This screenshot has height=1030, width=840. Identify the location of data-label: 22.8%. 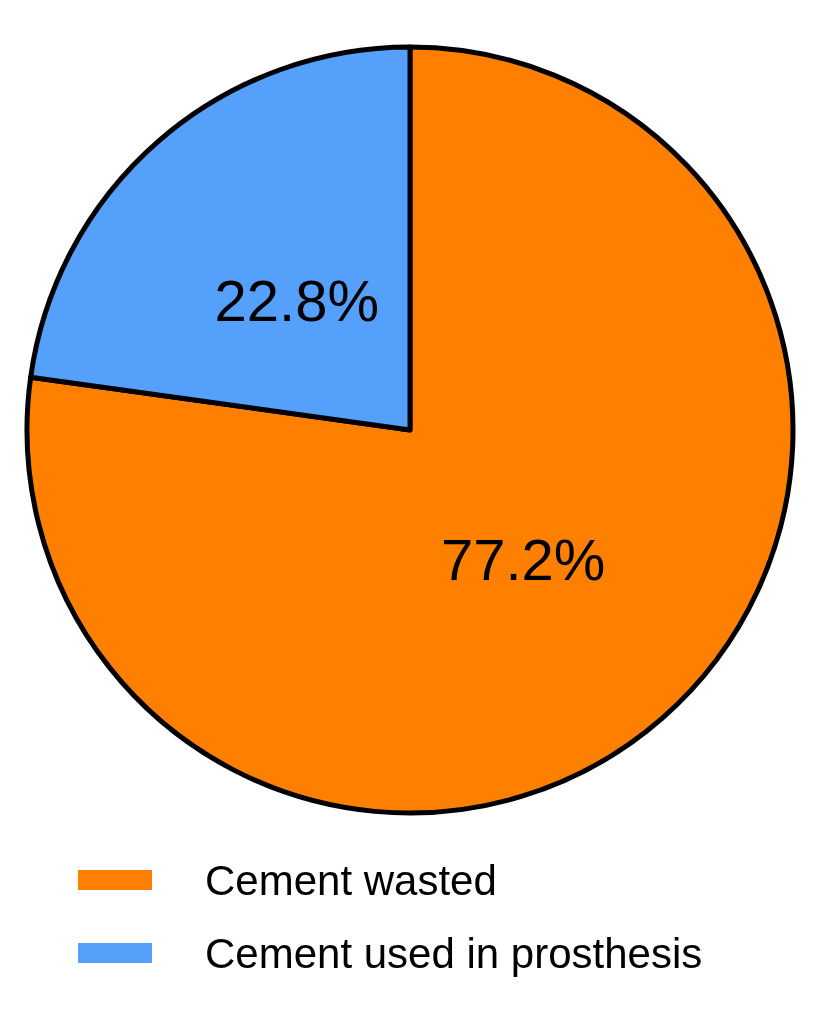
(297, 300).